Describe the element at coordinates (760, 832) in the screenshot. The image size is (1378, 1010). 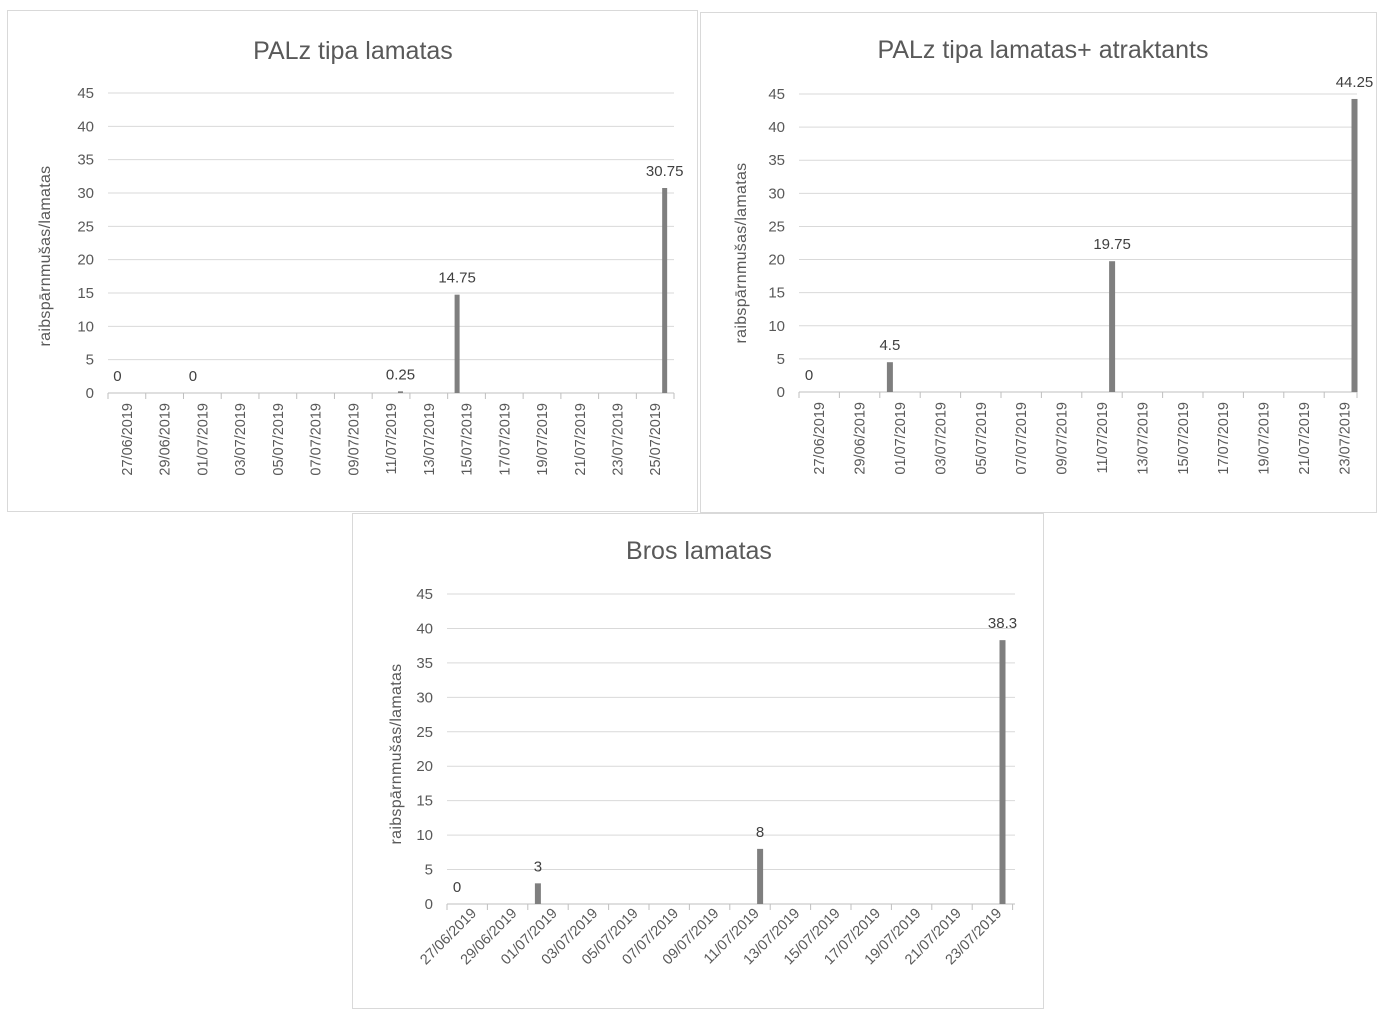
I see `data-label: 8` at that location.